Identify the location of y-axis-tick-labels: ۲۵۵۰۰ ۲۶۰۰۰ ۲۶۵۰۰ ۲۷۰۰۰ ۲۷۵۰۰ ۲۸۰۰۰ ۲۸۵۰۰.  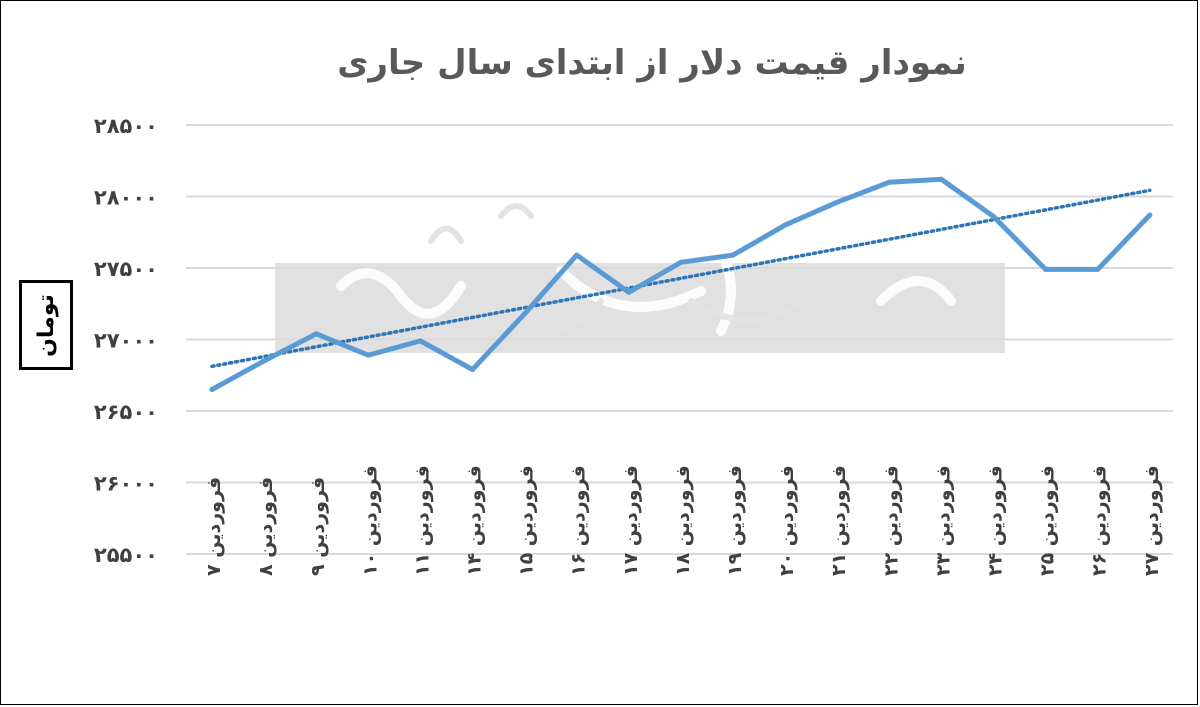
(126, 340).